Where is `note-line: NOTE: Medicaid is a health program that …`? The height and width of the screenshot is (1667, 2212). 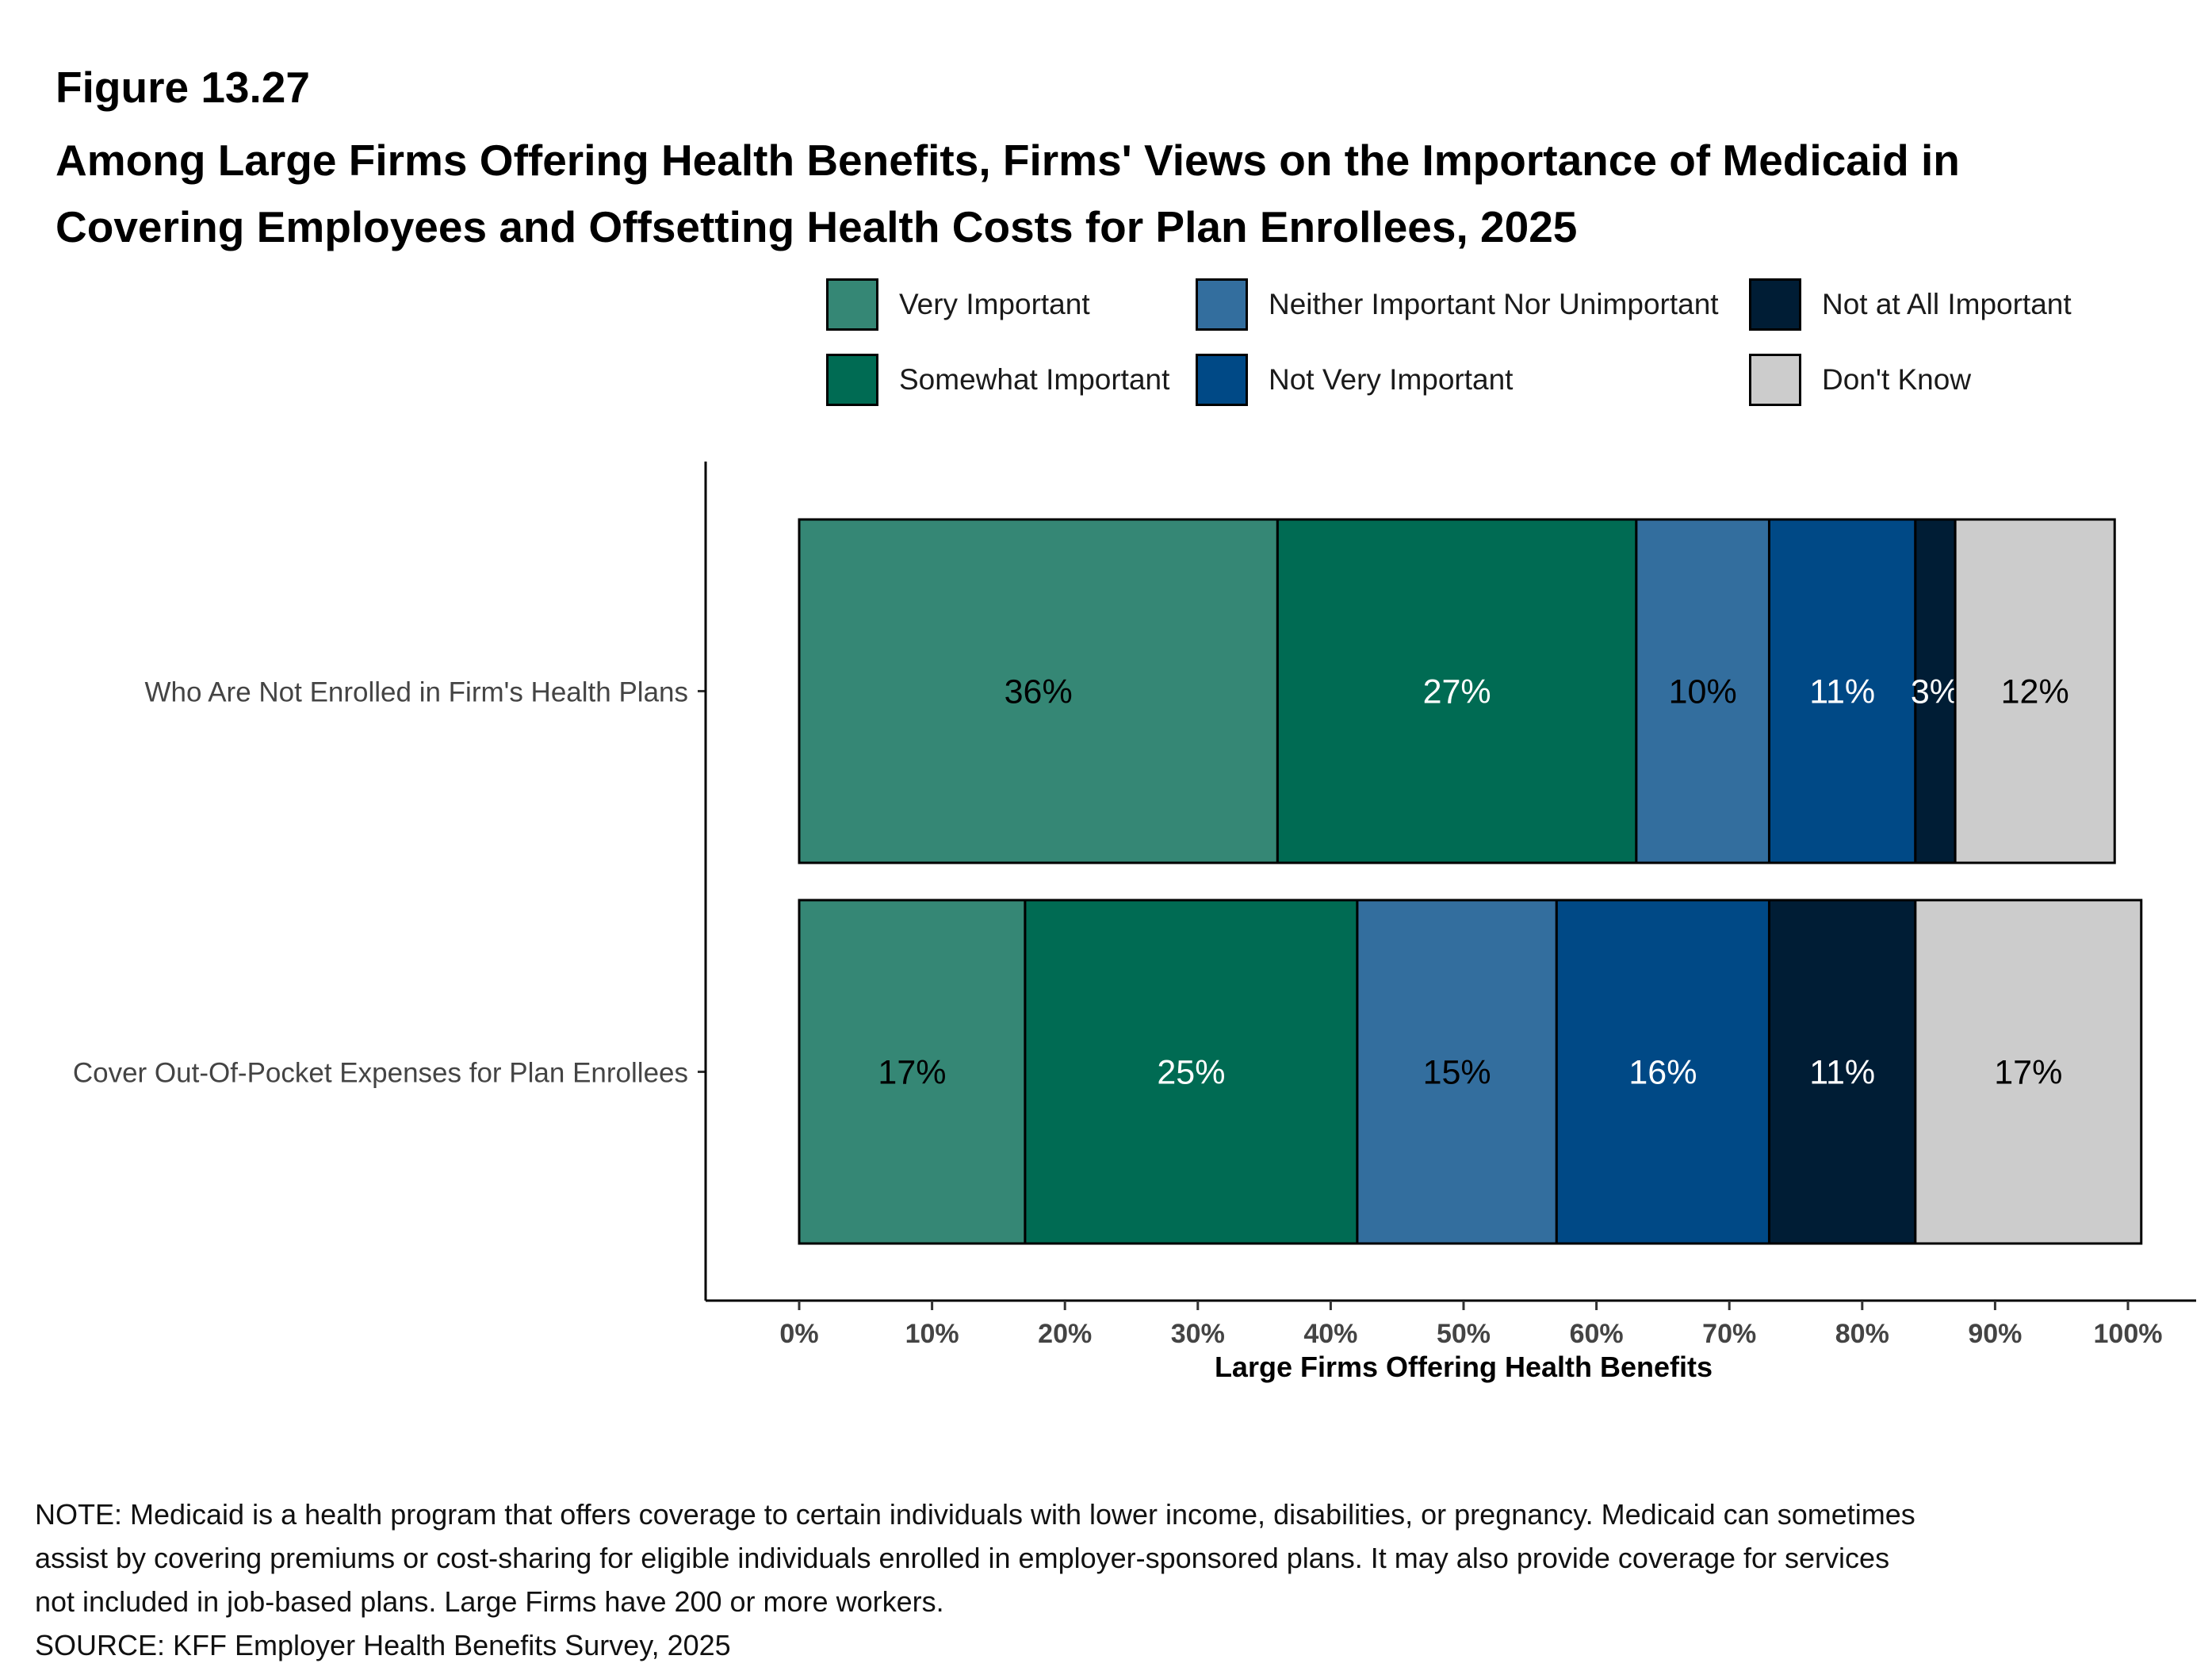 note-line: NOTE: Medicaid is a health program that … is located at coordinates (975, 1514).